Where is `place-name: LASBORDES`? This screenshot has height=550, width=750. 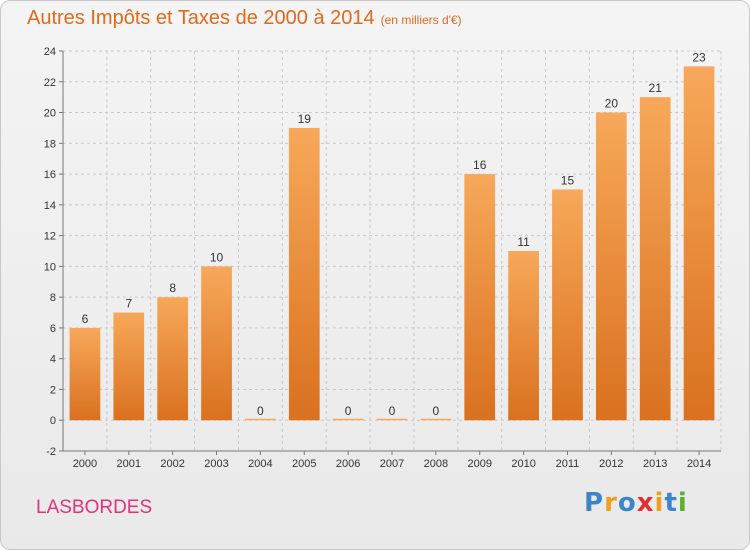
place-name: LASBORDES is located at coordinates (94, 507).